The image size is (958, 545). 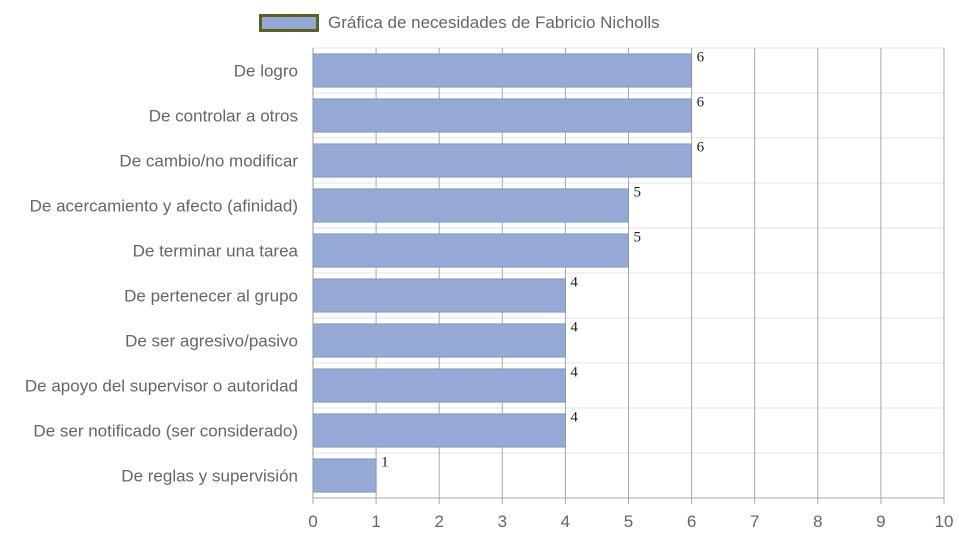 What do you see at coordinates (289, 23) in the screenshot?
I see `legend-swatch` at bounding box center [289, 23].